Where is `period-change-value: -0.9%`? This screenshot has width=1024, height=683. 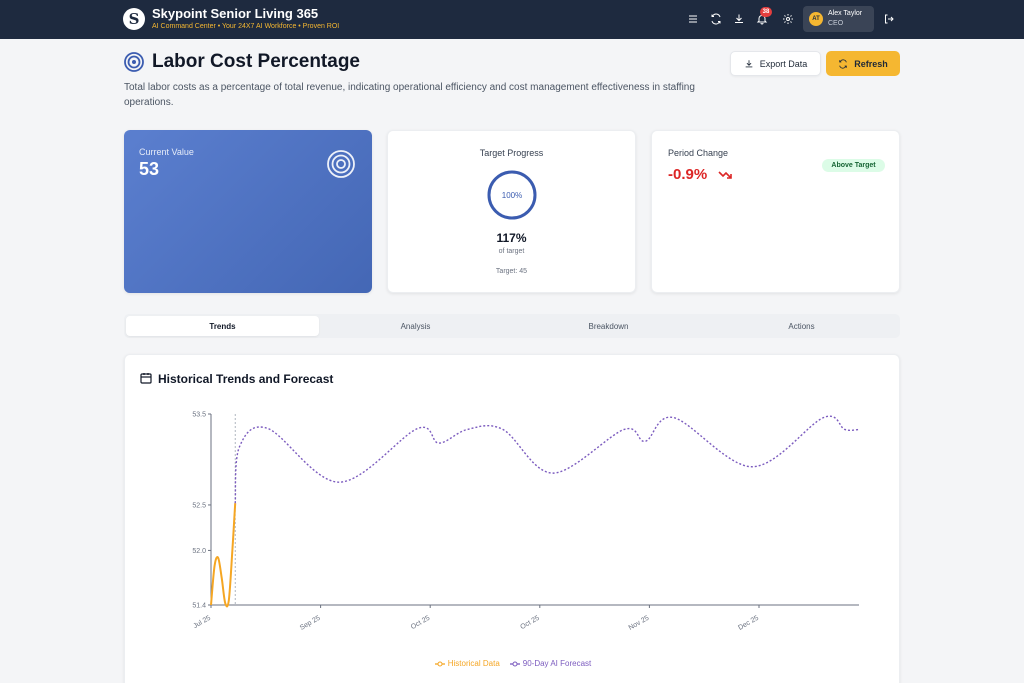 period-change-value: -0.9% is located at coordinates (688, 174).